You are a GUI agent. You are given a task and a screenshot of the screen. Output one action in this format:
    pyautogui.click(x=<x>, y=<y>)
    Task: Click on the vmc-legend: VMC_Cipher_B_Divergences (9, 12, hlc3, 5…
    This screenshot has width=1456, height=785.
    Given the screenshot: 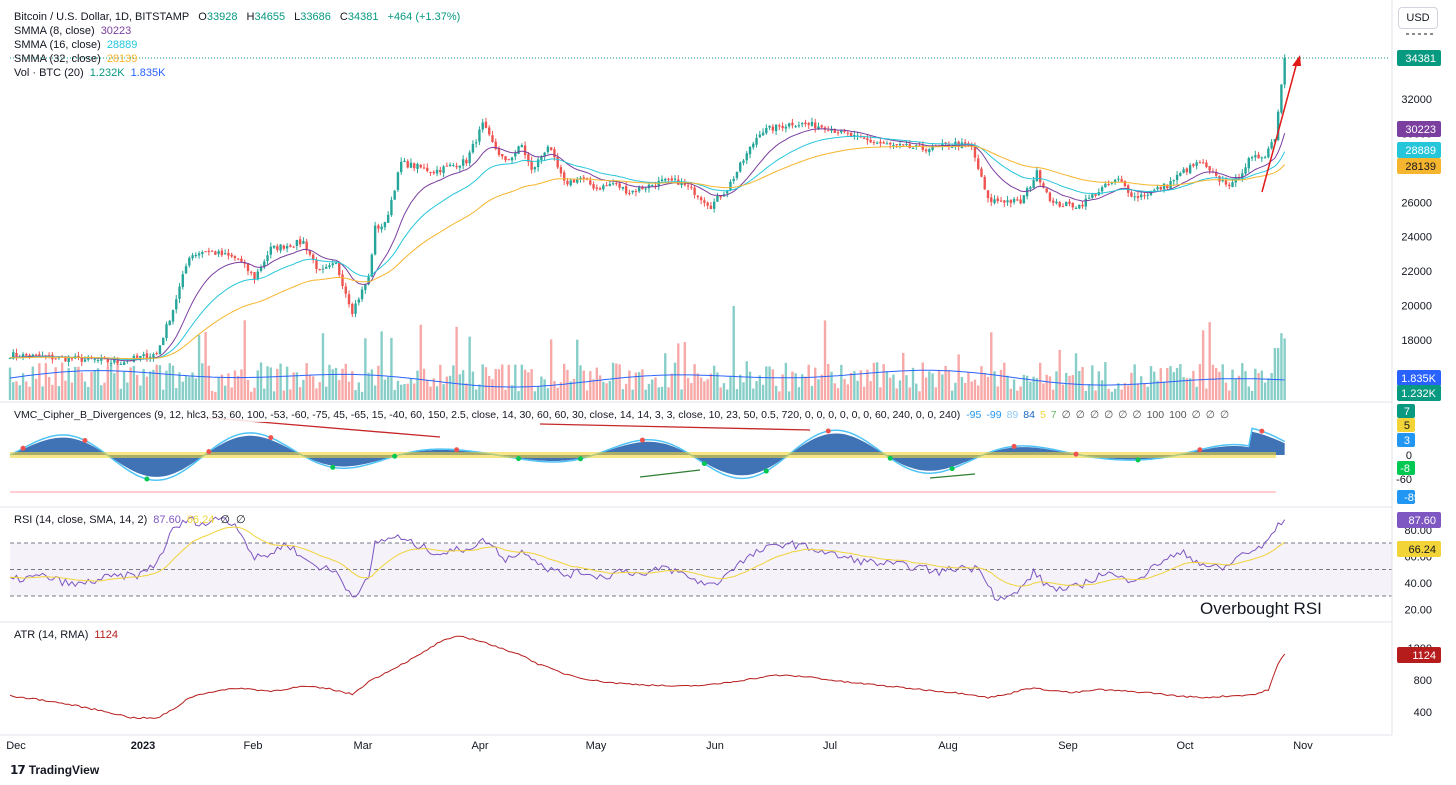 What is the action you would take?
    pyautogui.click(x=627, y=415)
    